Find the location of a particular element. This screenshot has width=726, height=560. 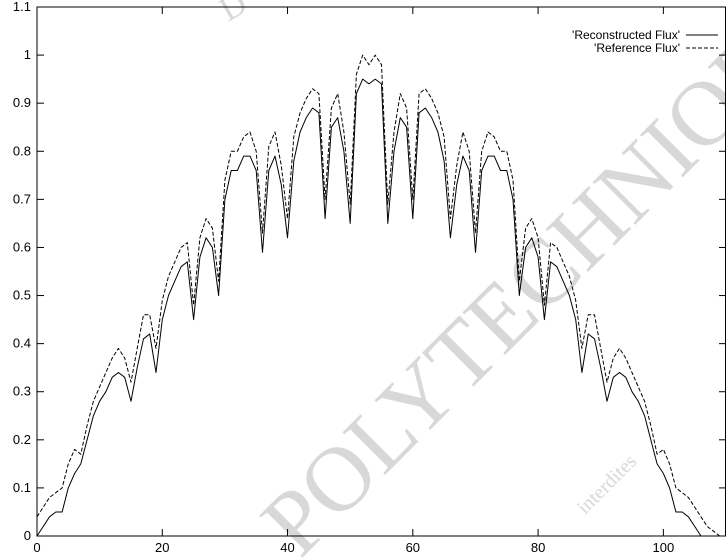

x-tick-label-3: 60 is located at coordinates (413, 547).